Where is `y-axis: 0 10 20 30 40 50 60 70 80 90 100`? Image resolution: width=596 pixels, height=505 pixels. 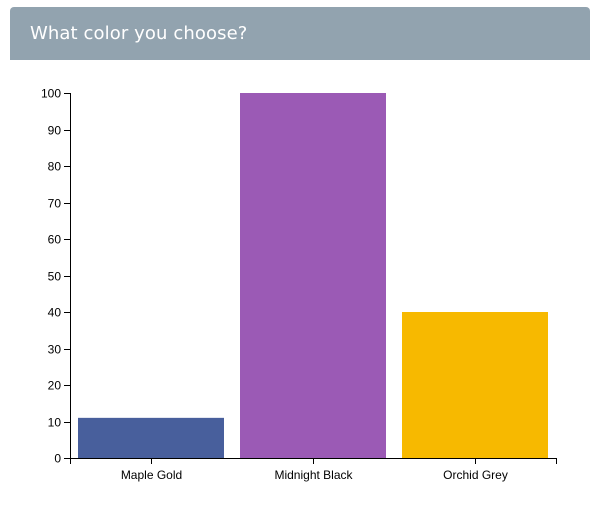 y-axis: 0 10 20 30 40 50 60 70 80 90 100 is located at coordinates (56, 276).